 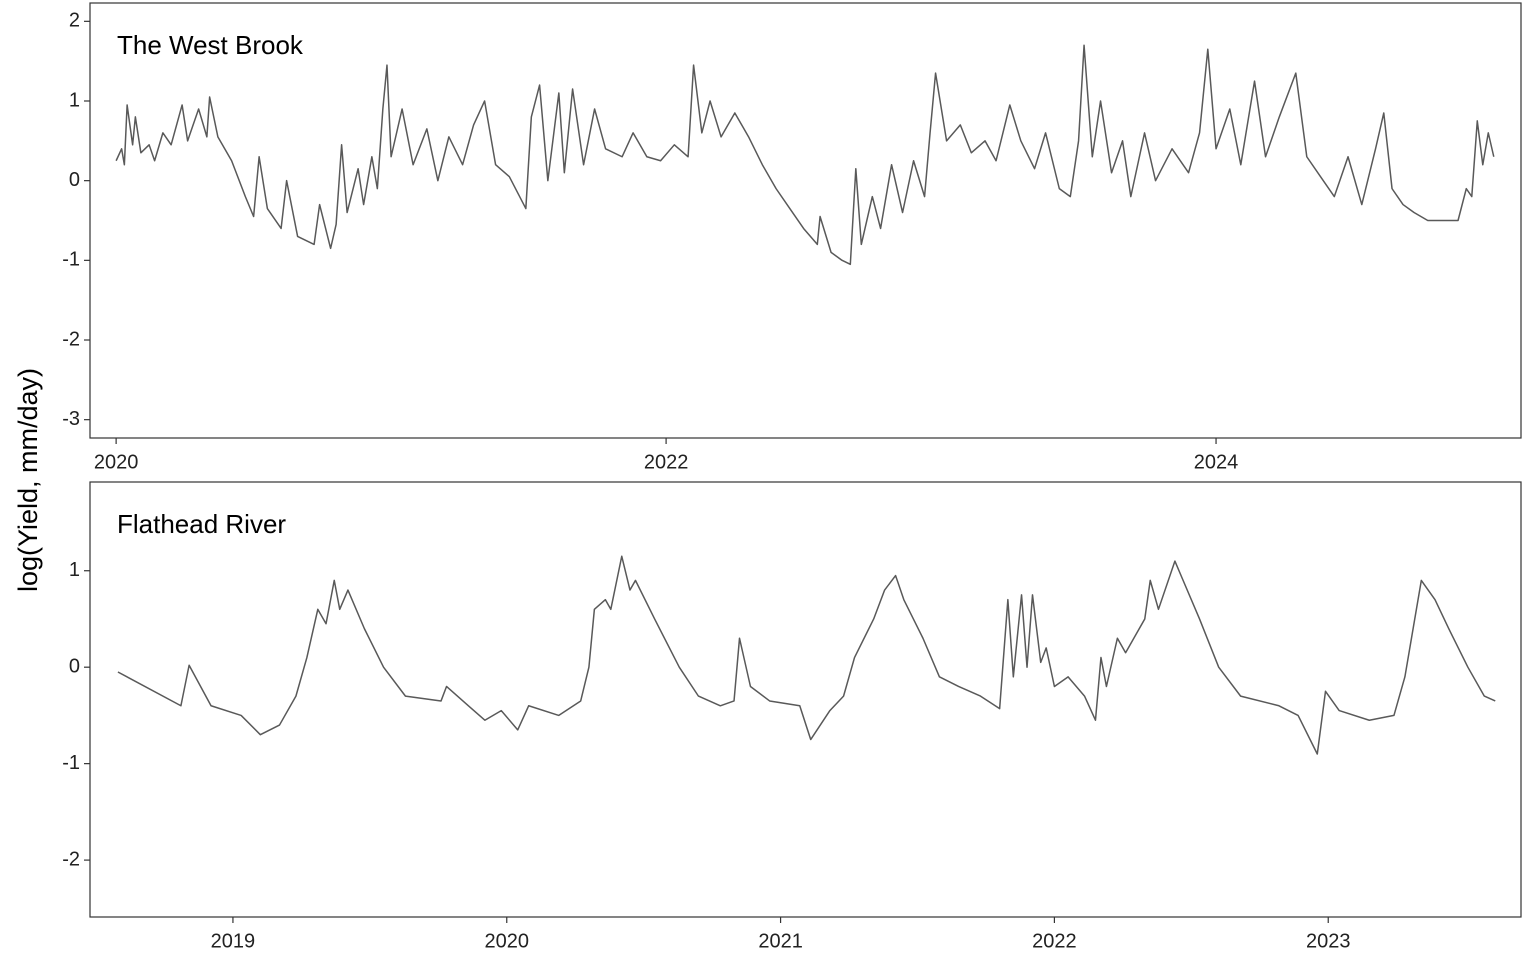 I want to click on x-tick-label: 2023, so click(x=1328, y=941).